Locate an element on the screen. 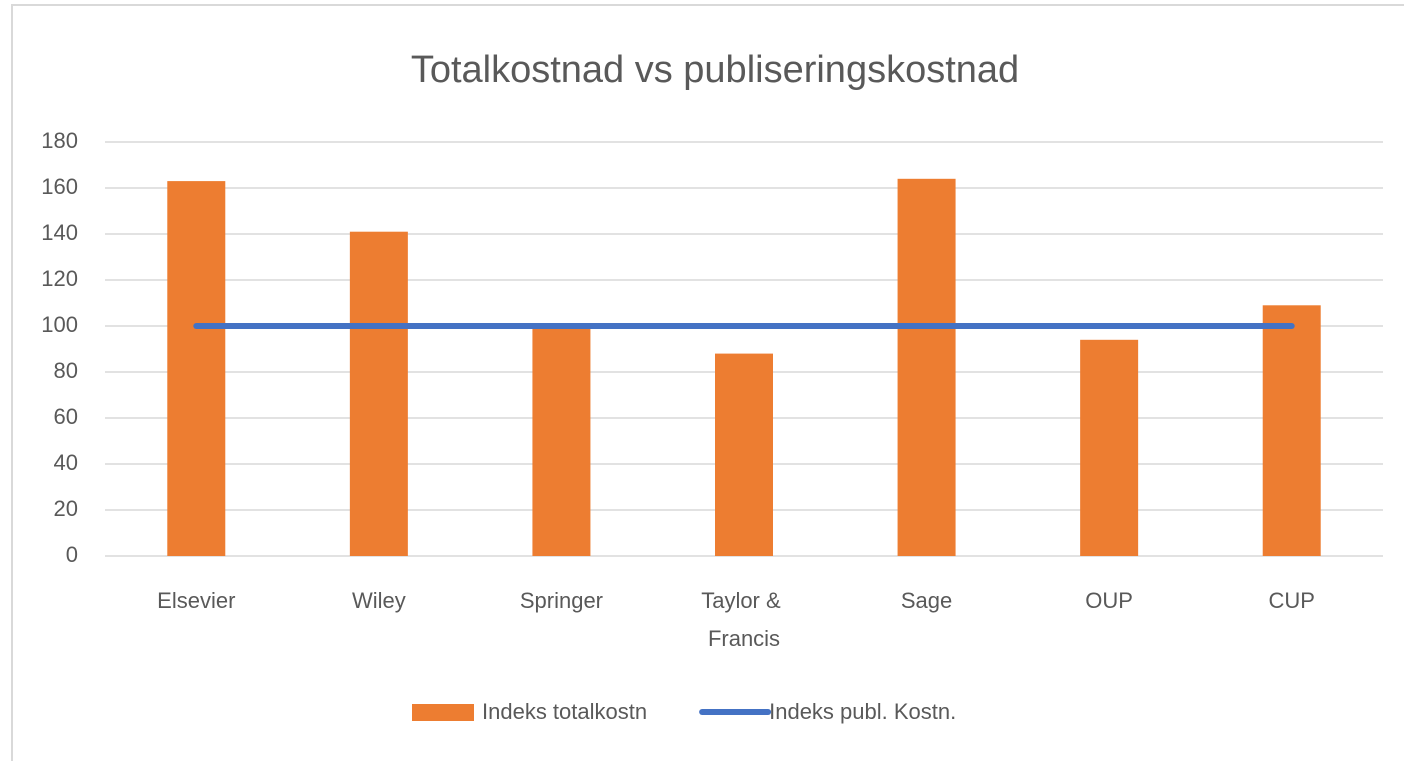  x-tick-label: OUP is located at coordinates (1109, 600).